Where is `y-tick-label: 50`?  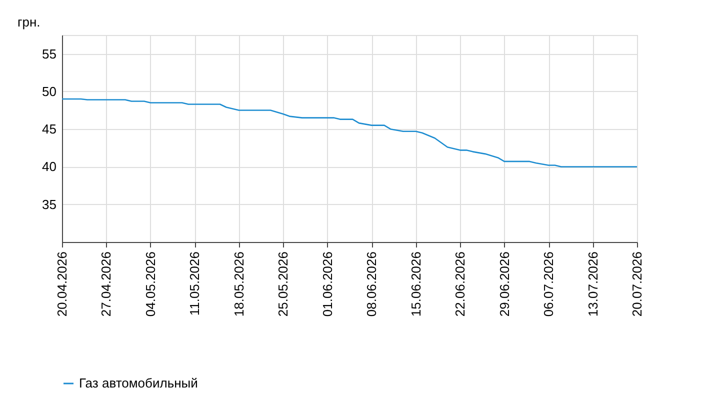 y-tick-label: 50 is located at coordinates (49, 91).